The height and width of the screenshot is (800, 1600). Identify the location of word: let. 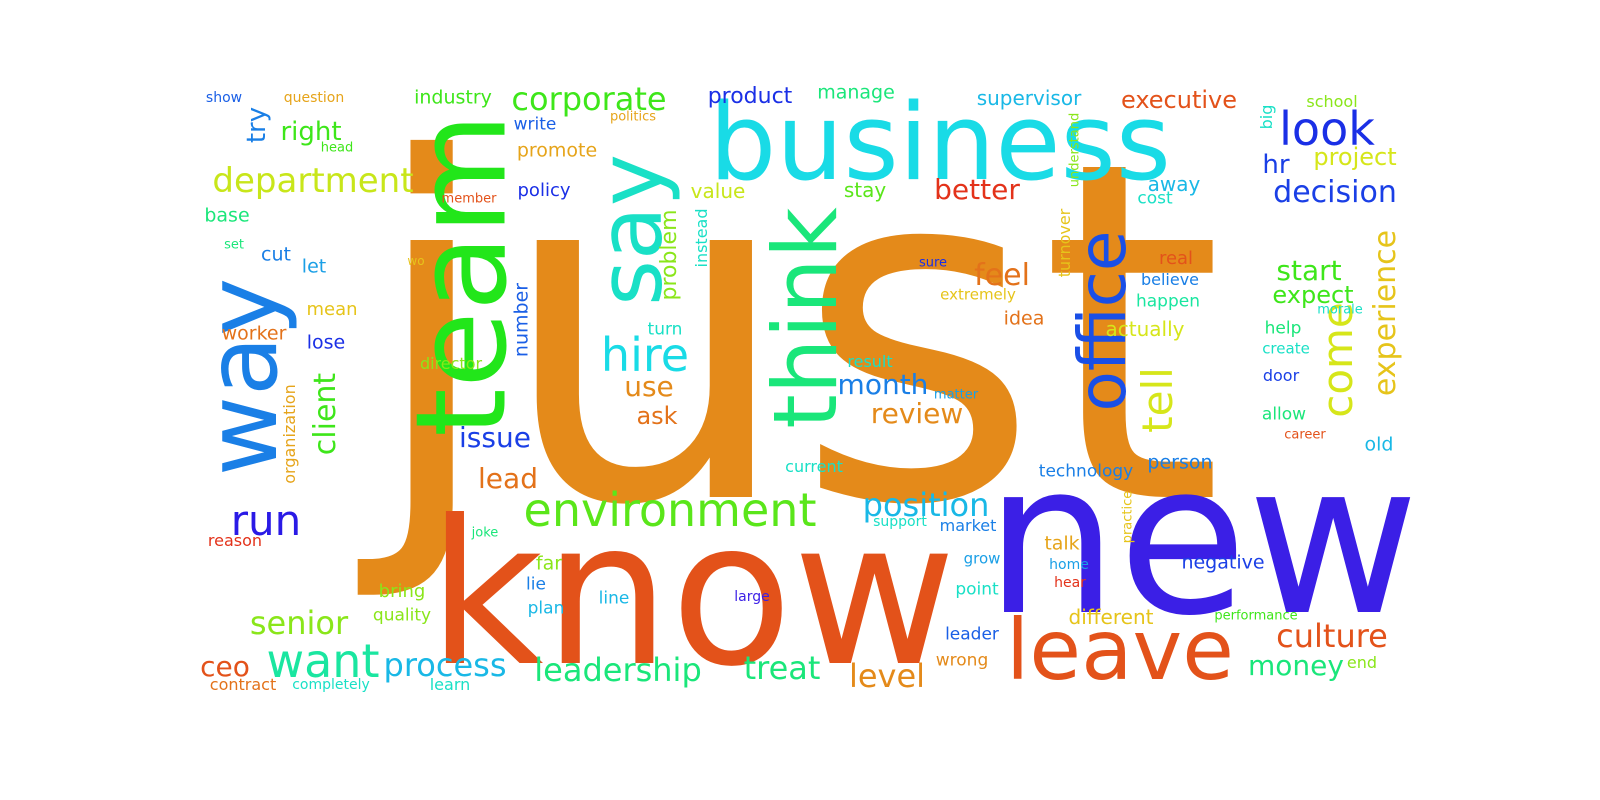
(314, 266).